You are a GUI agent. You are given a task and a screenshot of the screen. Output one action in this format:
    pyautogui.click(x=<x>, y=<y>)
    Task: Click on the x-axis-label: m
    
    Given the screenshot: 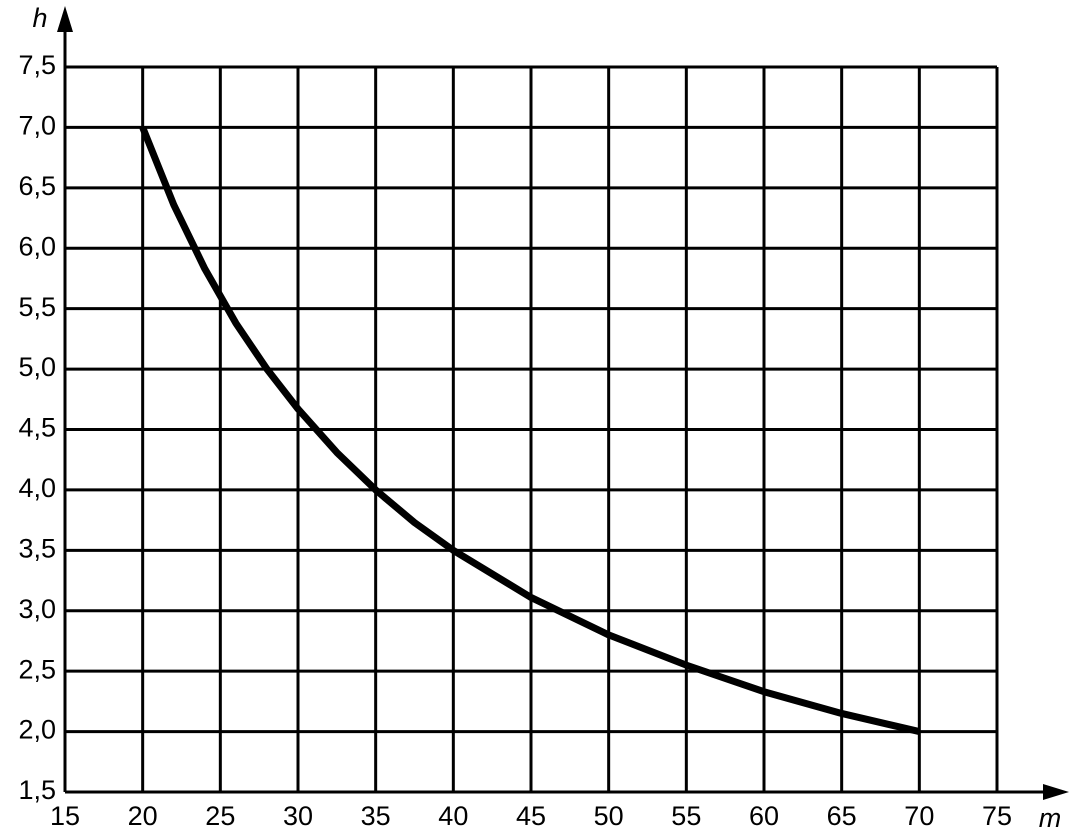 What is the action you would take?
    pyautogui.click(x=1050, y=818)
    